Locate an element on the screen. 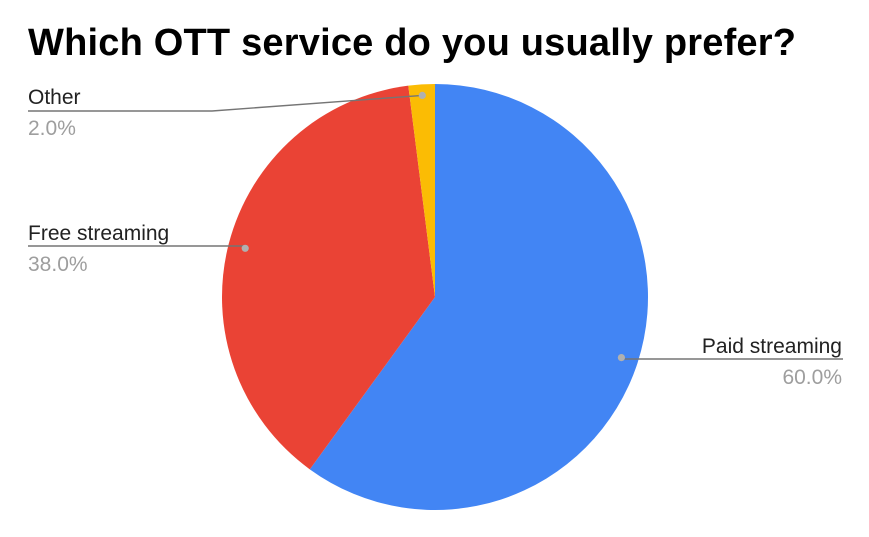  slice-percent-free-streaming: 38.0% is located at coordinates (58, 264).